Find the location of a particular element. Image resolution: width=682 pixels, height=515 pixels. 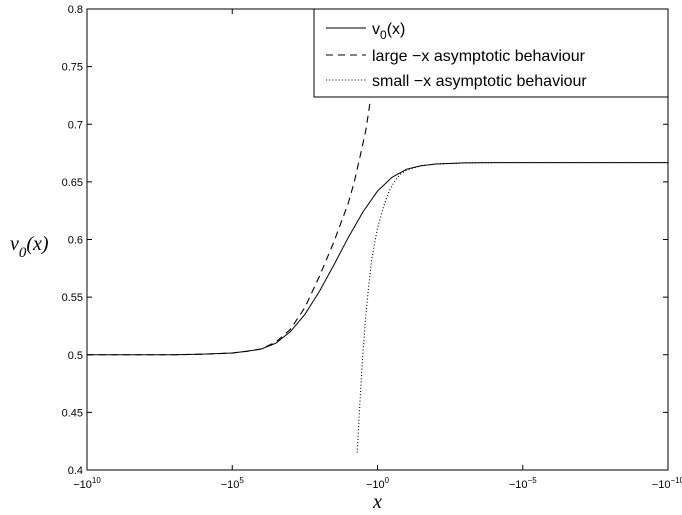

y-tick-label: 0.45 is located at coordinates (72, 413).